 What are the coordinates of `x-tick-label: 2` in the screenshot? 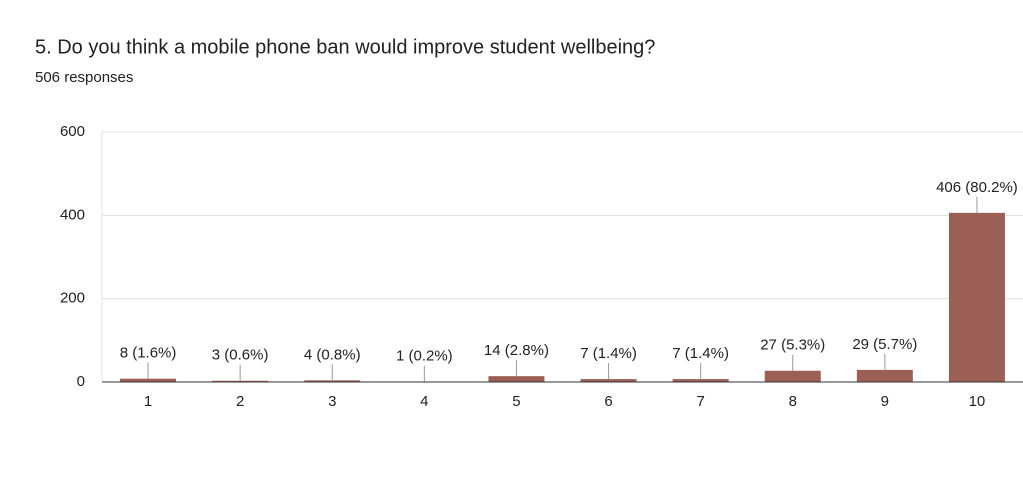 It's located at (240, 401).